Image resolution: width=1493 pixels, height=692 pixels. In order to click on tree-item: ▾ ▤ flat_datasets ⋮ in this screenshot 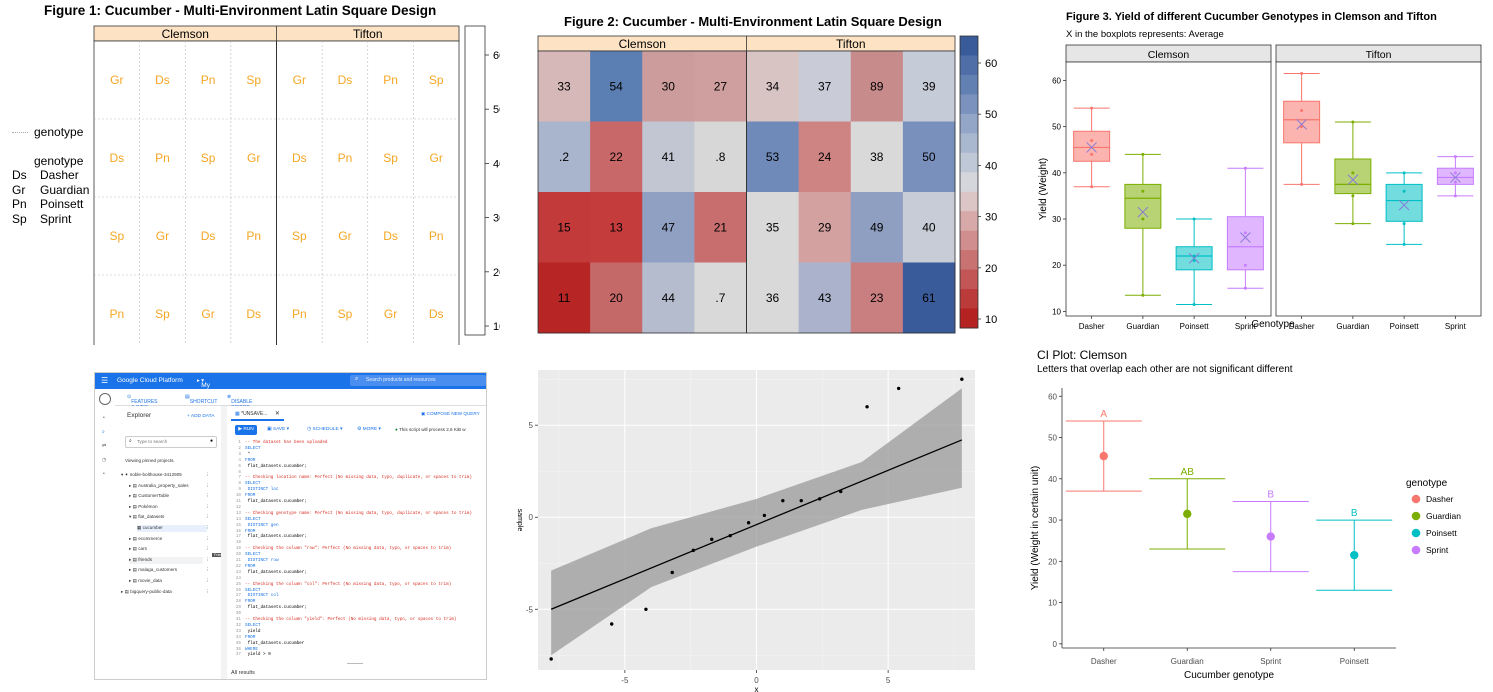, I will do `click(169, 517)`.